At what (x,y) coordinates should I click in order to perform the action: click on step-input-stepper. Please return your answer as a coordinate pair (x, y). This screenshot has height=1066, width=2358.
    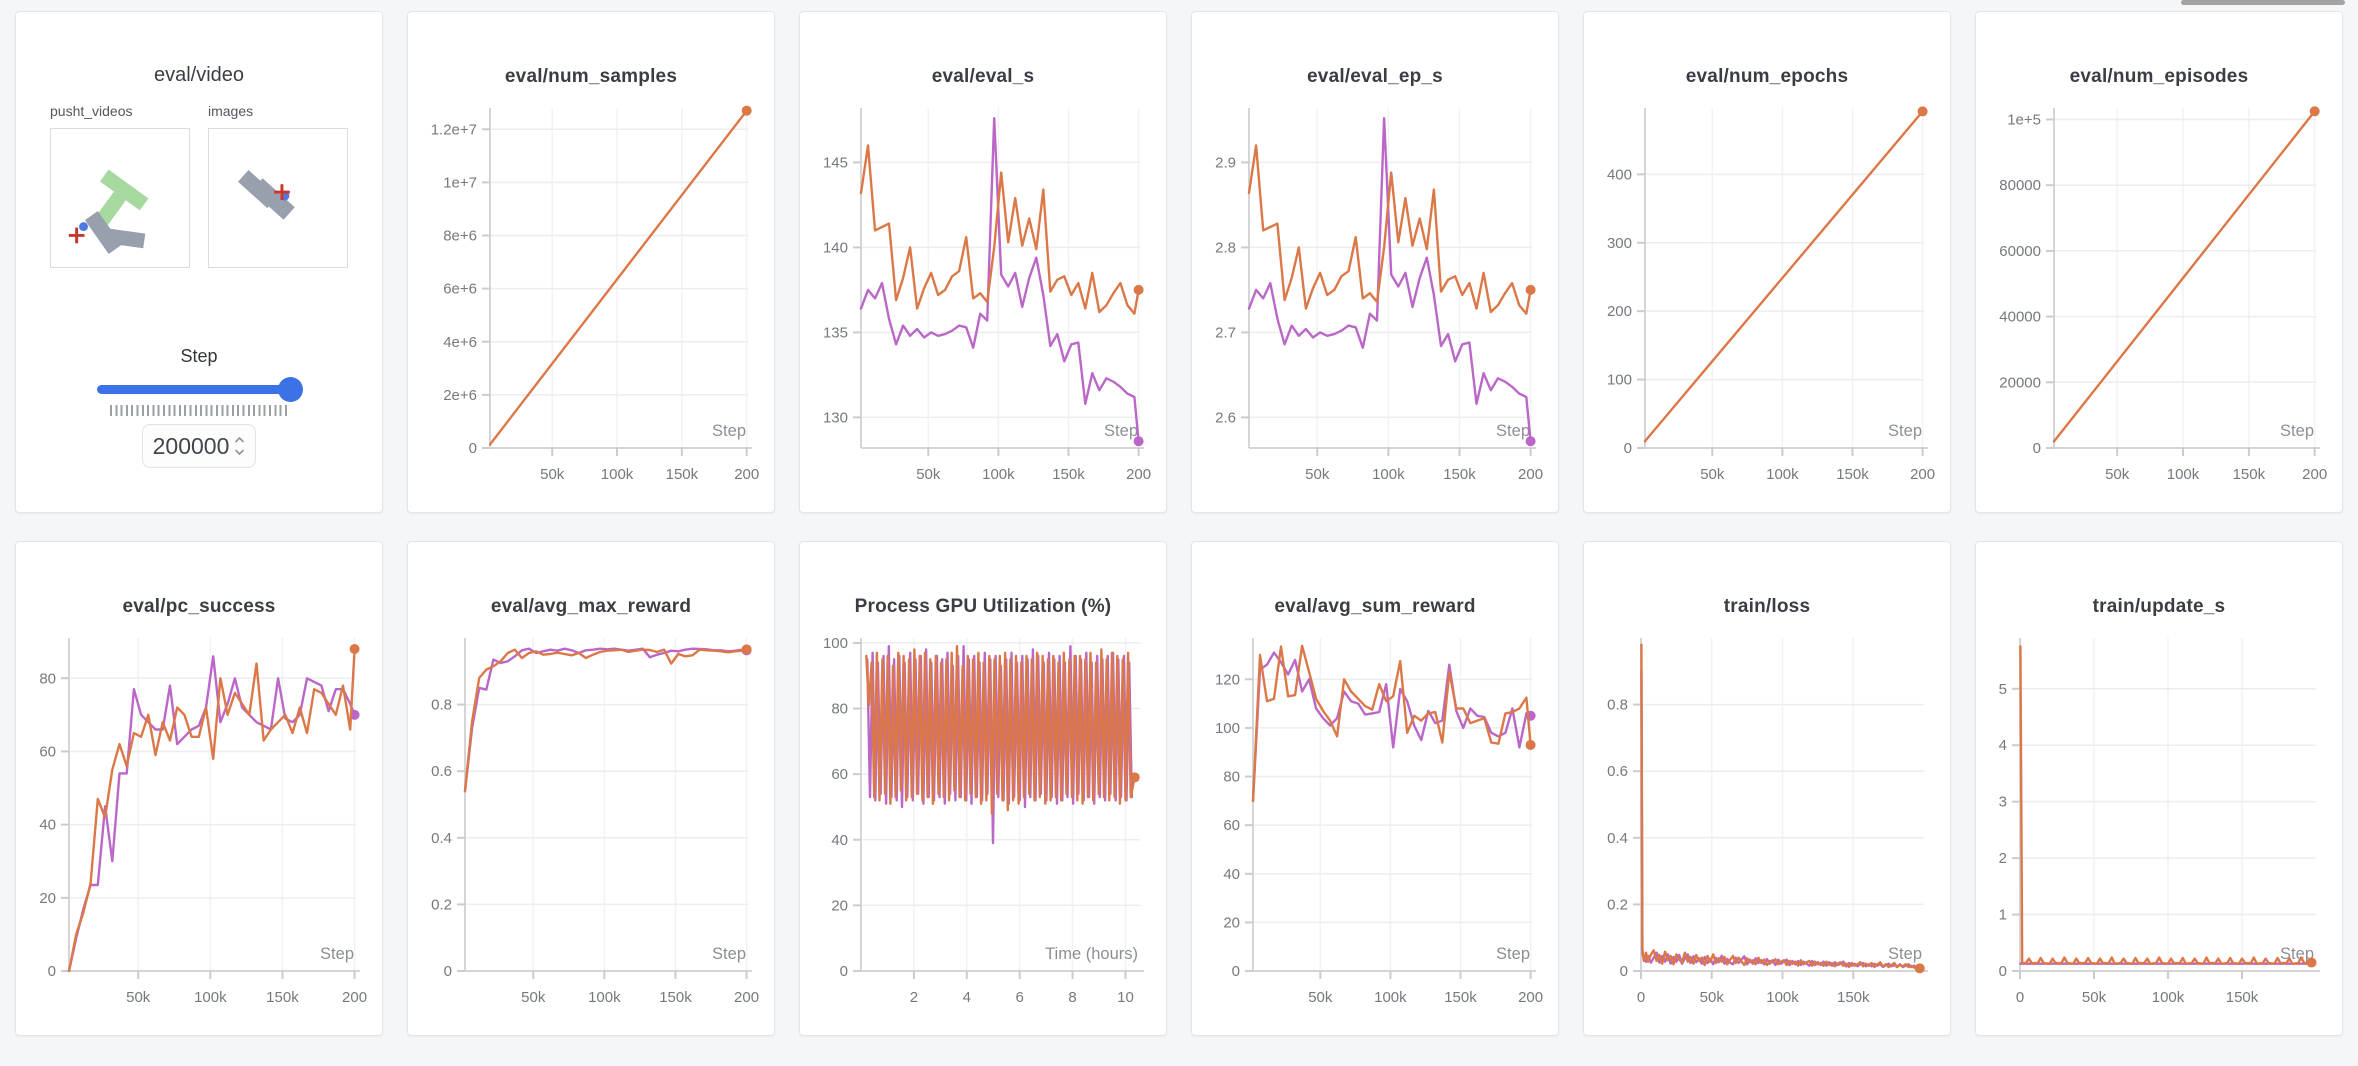
    Looking at the image, I should click on (239, 446).